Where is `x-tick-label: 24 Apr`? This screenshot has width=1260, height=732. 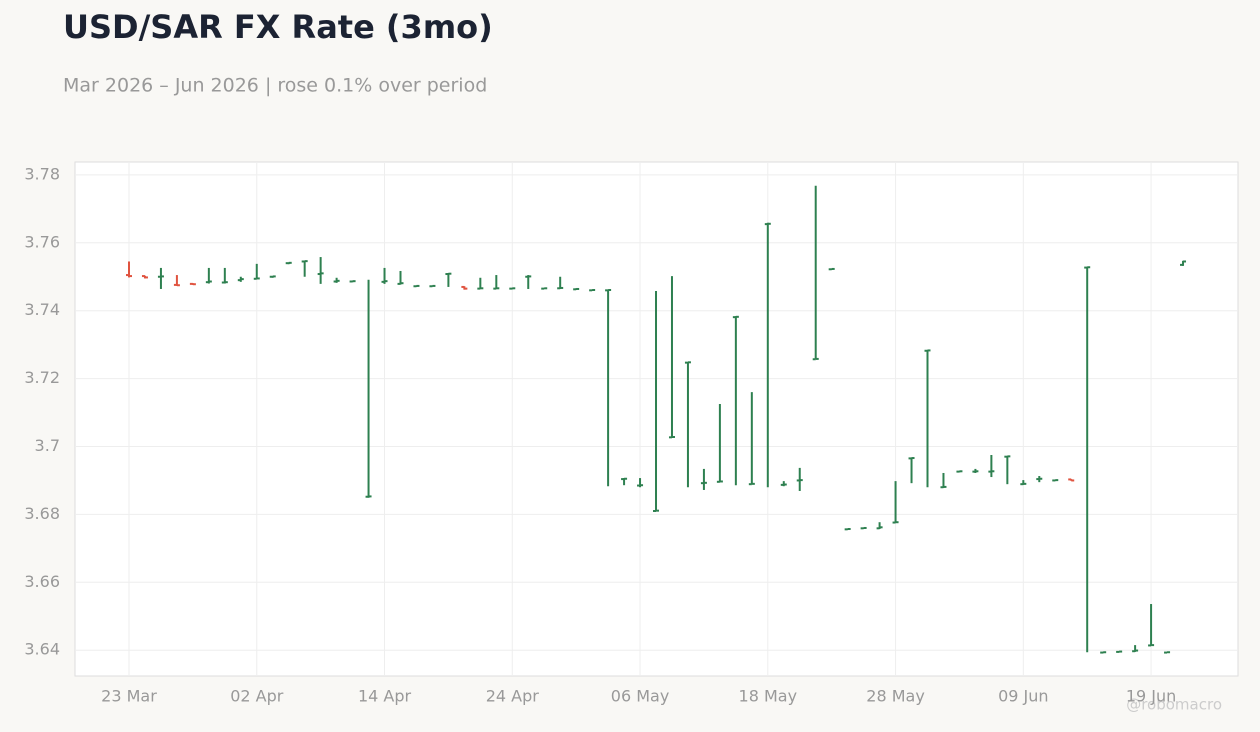
x-tick-label: 24 Apr is located at coordinates (513, 696).